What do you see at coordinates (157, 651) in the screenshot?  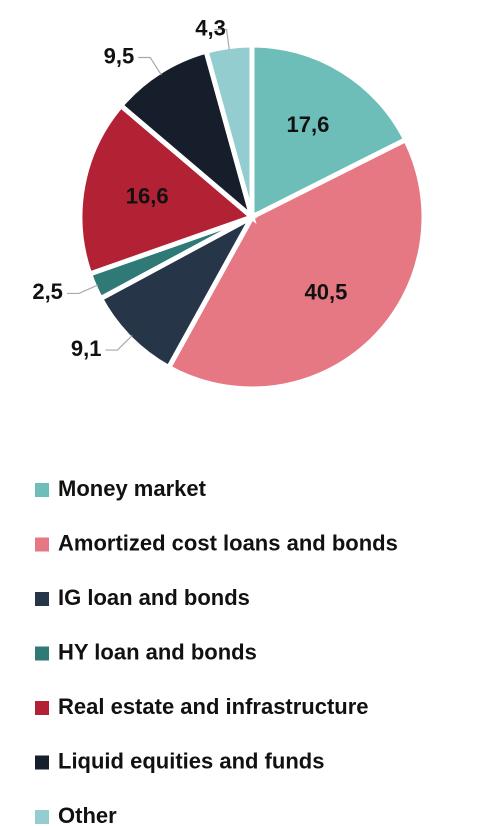 I see `legend-label: HY loan and bonds` at bounding box center [157, 651].